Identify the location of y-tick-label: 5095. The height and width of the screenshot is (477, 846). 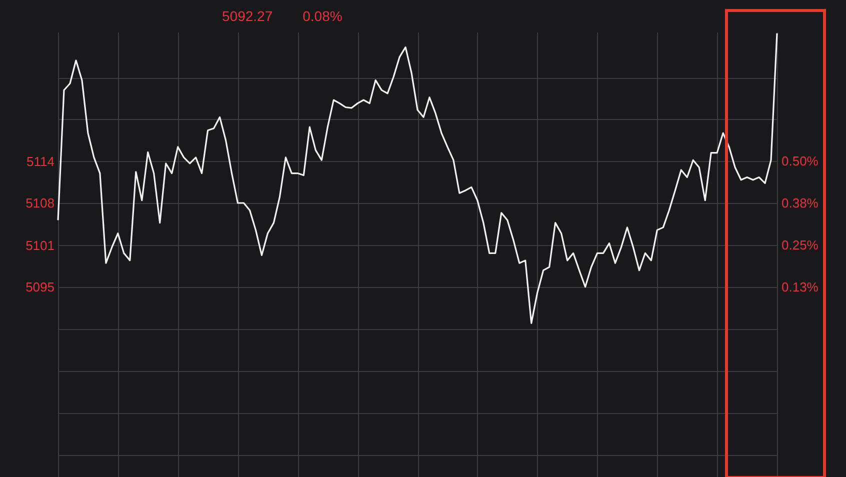
(40, 286).